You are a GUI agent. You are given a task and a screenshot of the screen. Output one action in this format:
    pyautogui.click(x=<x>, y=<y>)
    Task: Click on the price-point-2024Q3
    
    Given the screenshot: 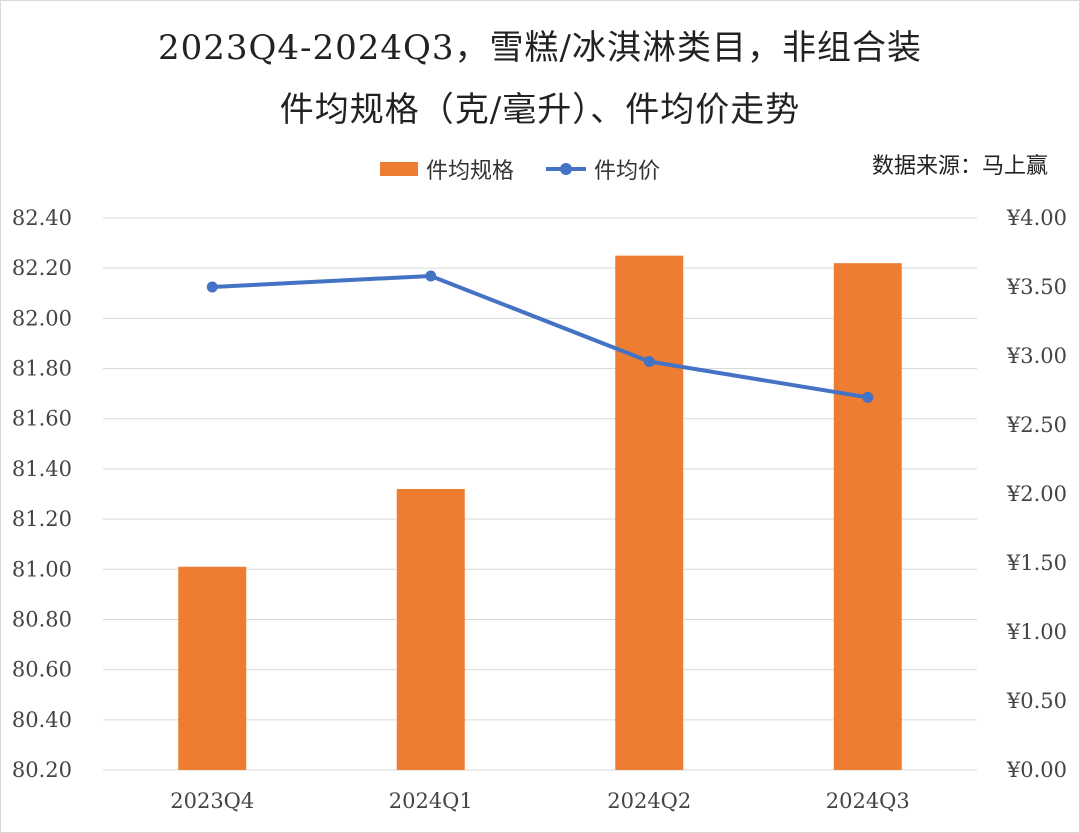 What is the action you would take?
    pyautogui.click(x=868, y=397)
    